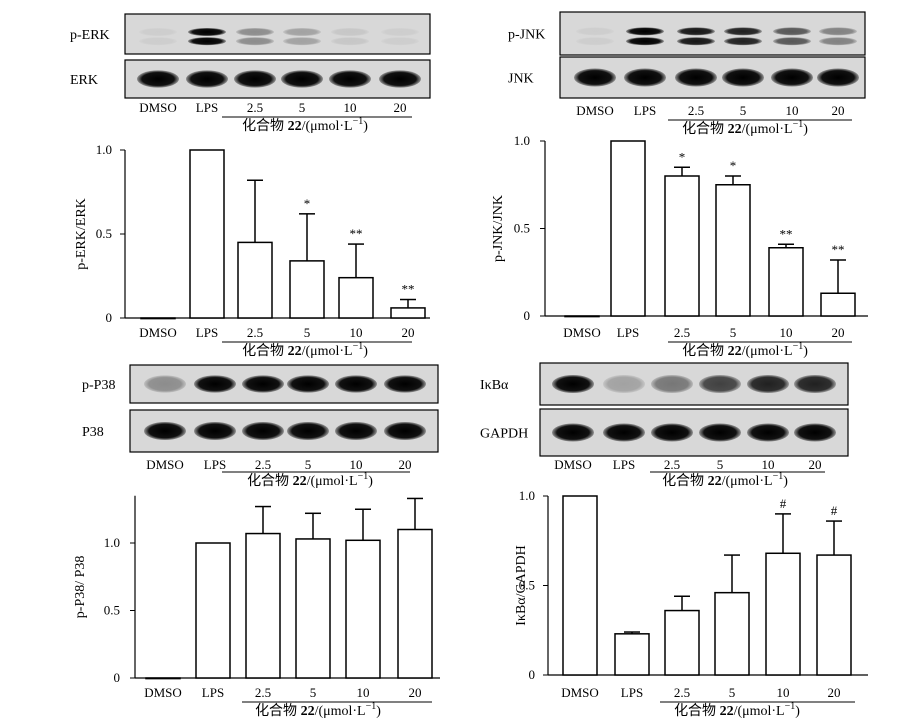  I want to click on blot-label: GAPDH, so click(504, 434).